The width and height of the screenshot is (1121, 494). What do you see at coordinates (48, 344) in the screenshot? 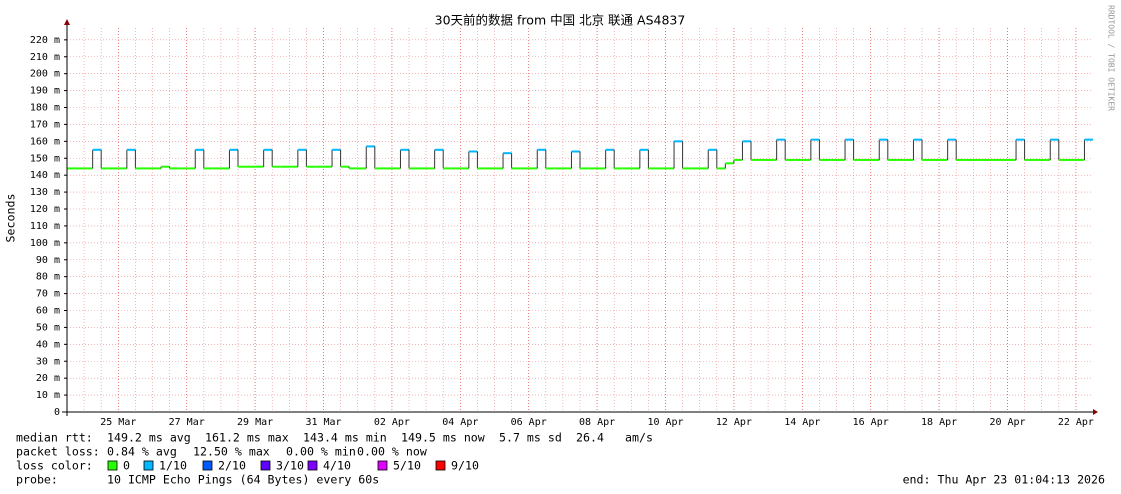
I see `y-tick-label: 40 m` at bounding box center [48, 344].